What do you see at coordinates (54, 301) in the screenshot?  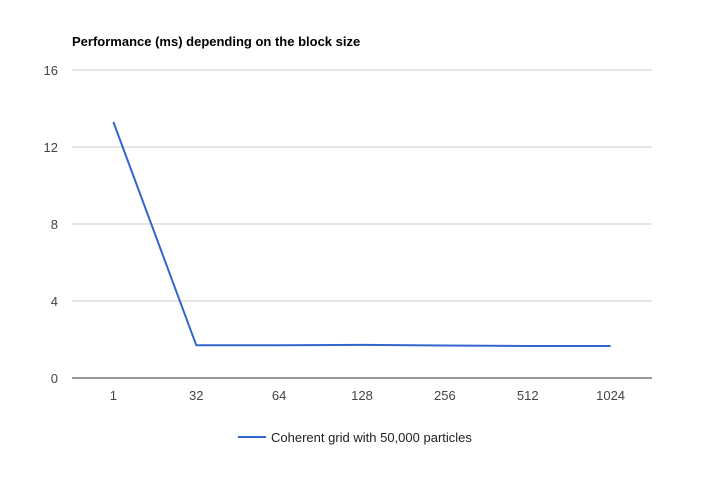 I see `y-tick-label: 4` at bounding box center [54, 301].